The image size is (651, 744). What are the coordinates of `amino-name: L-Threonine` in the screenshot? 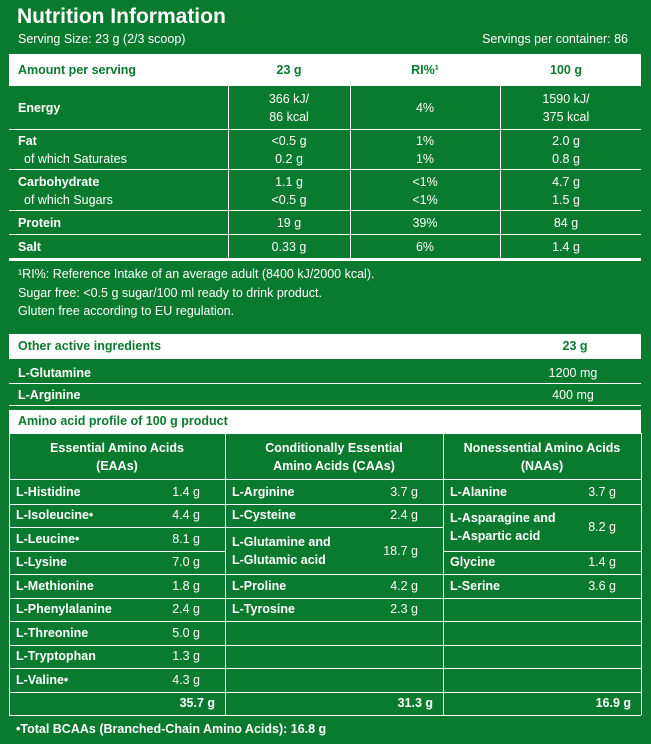 It's located at (52, 632).